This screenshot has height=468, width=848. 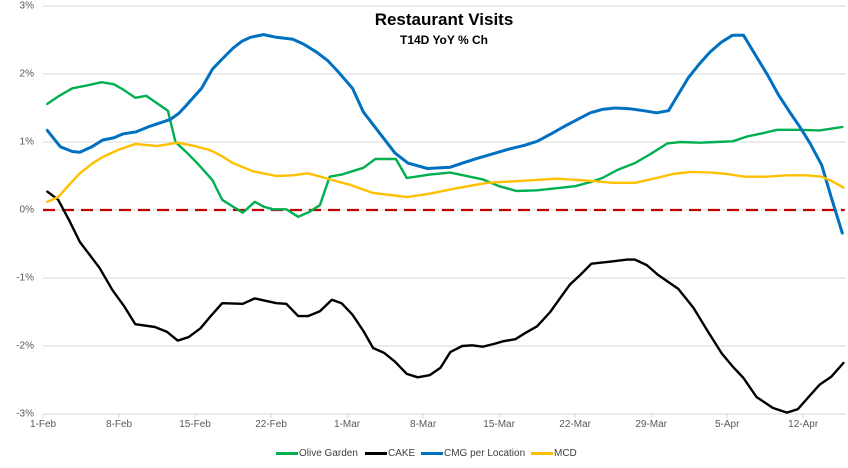 What do you see at coordinates (651, 424) in the screenshot?
I see `x-tick-label: 29-Mar` at bounding box center [651, 424].